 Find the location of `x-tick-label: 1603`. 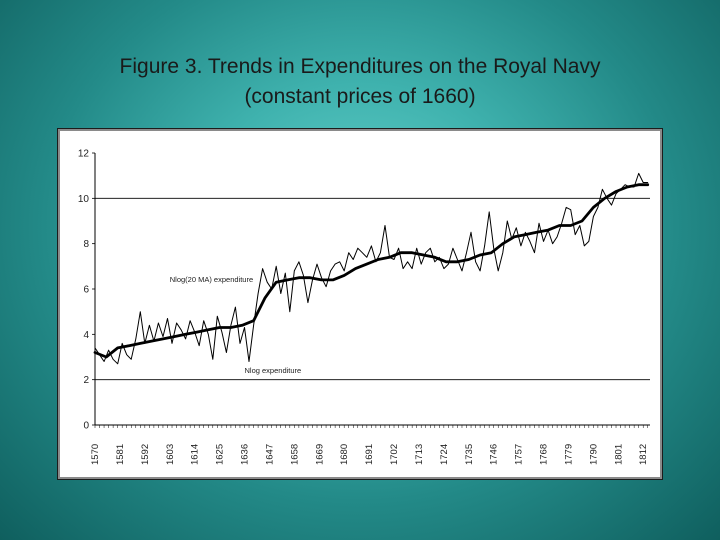

x-tick-label: 1603 is located at coordinates (170, 454).